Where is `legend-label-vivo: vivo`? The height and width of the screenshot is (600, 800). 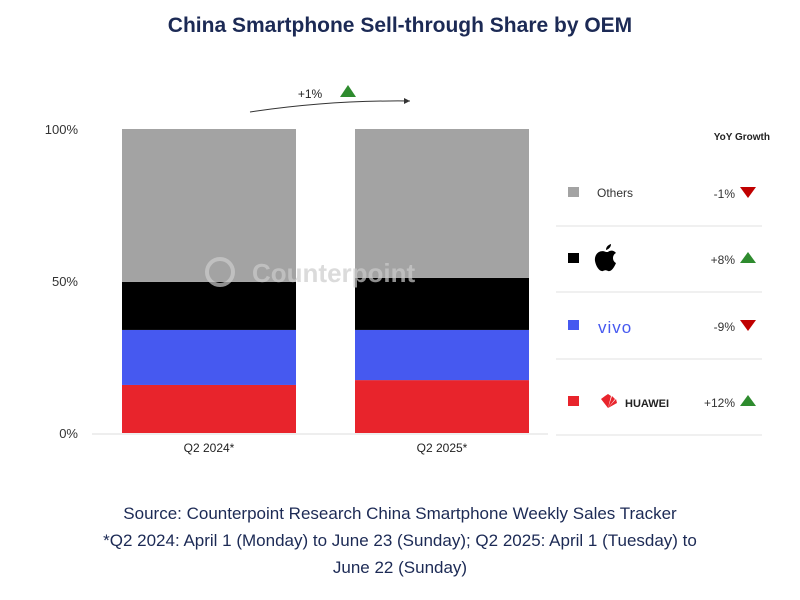 legend-label-vivo: vivo is located at coordinates (615, 327).